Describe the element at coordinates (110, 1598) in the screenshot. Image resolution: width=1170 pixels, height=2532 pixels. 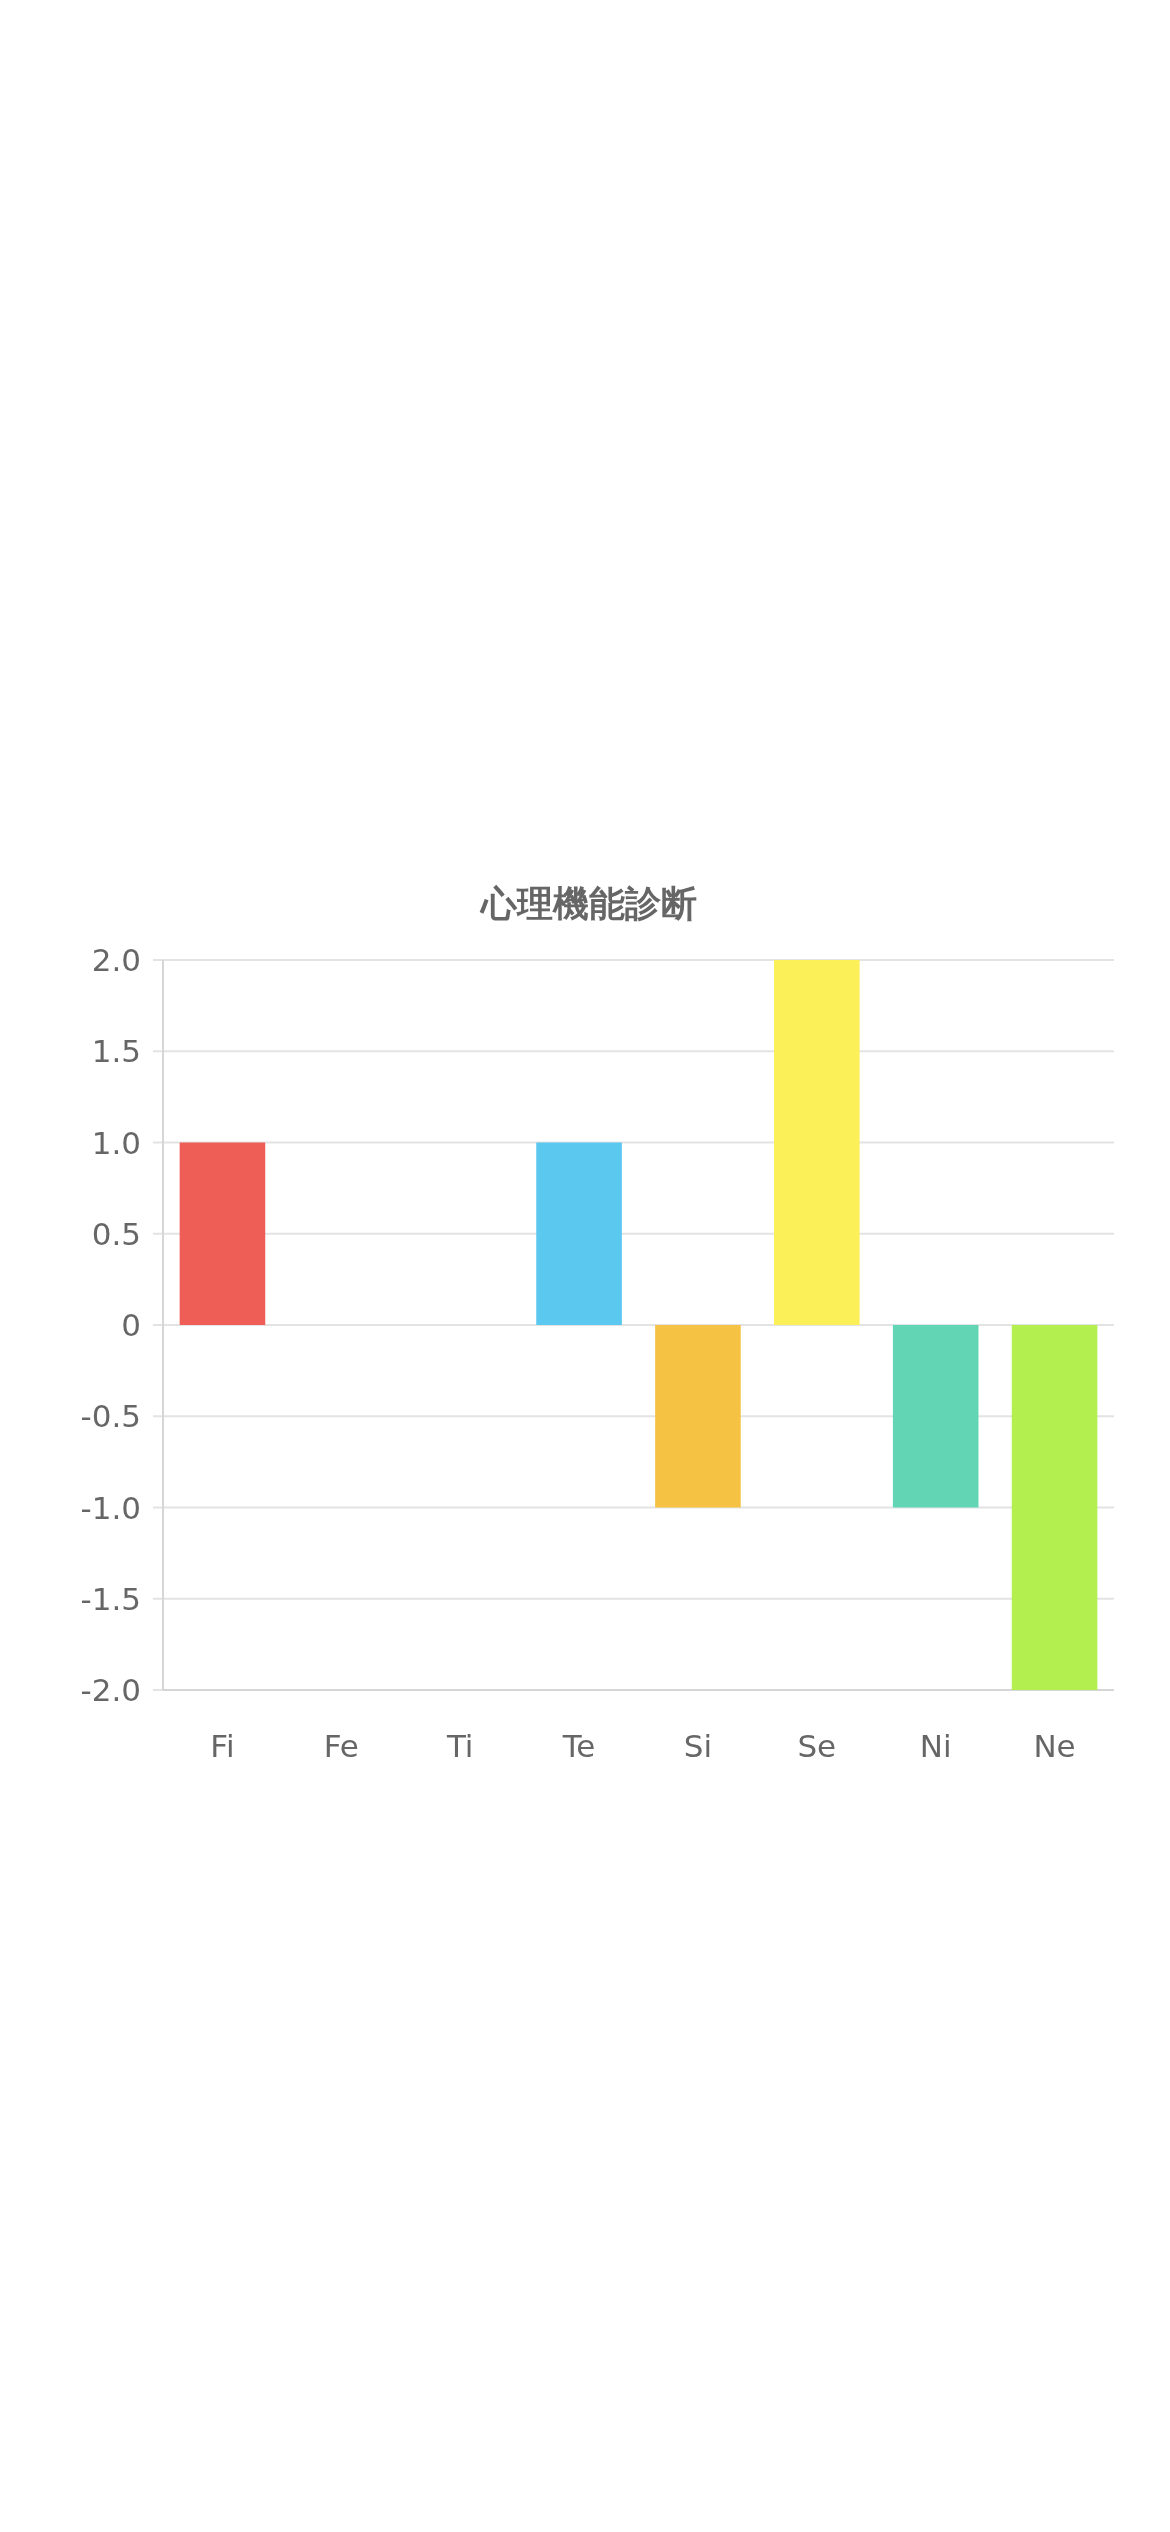
I see `y-tick-label: -1.5` at that location.